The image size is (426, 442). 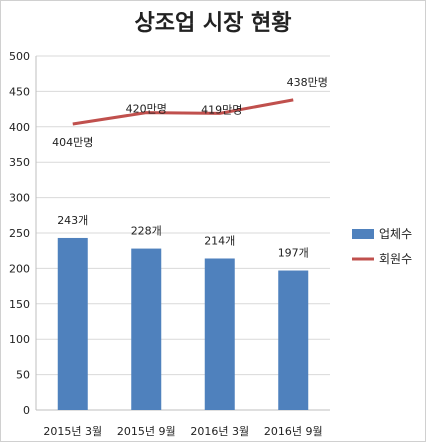 What do you see at coordinates (19, 198) in the screenshot?
I see `y-tick-label-300: 300` at bounding box center [19, 198].